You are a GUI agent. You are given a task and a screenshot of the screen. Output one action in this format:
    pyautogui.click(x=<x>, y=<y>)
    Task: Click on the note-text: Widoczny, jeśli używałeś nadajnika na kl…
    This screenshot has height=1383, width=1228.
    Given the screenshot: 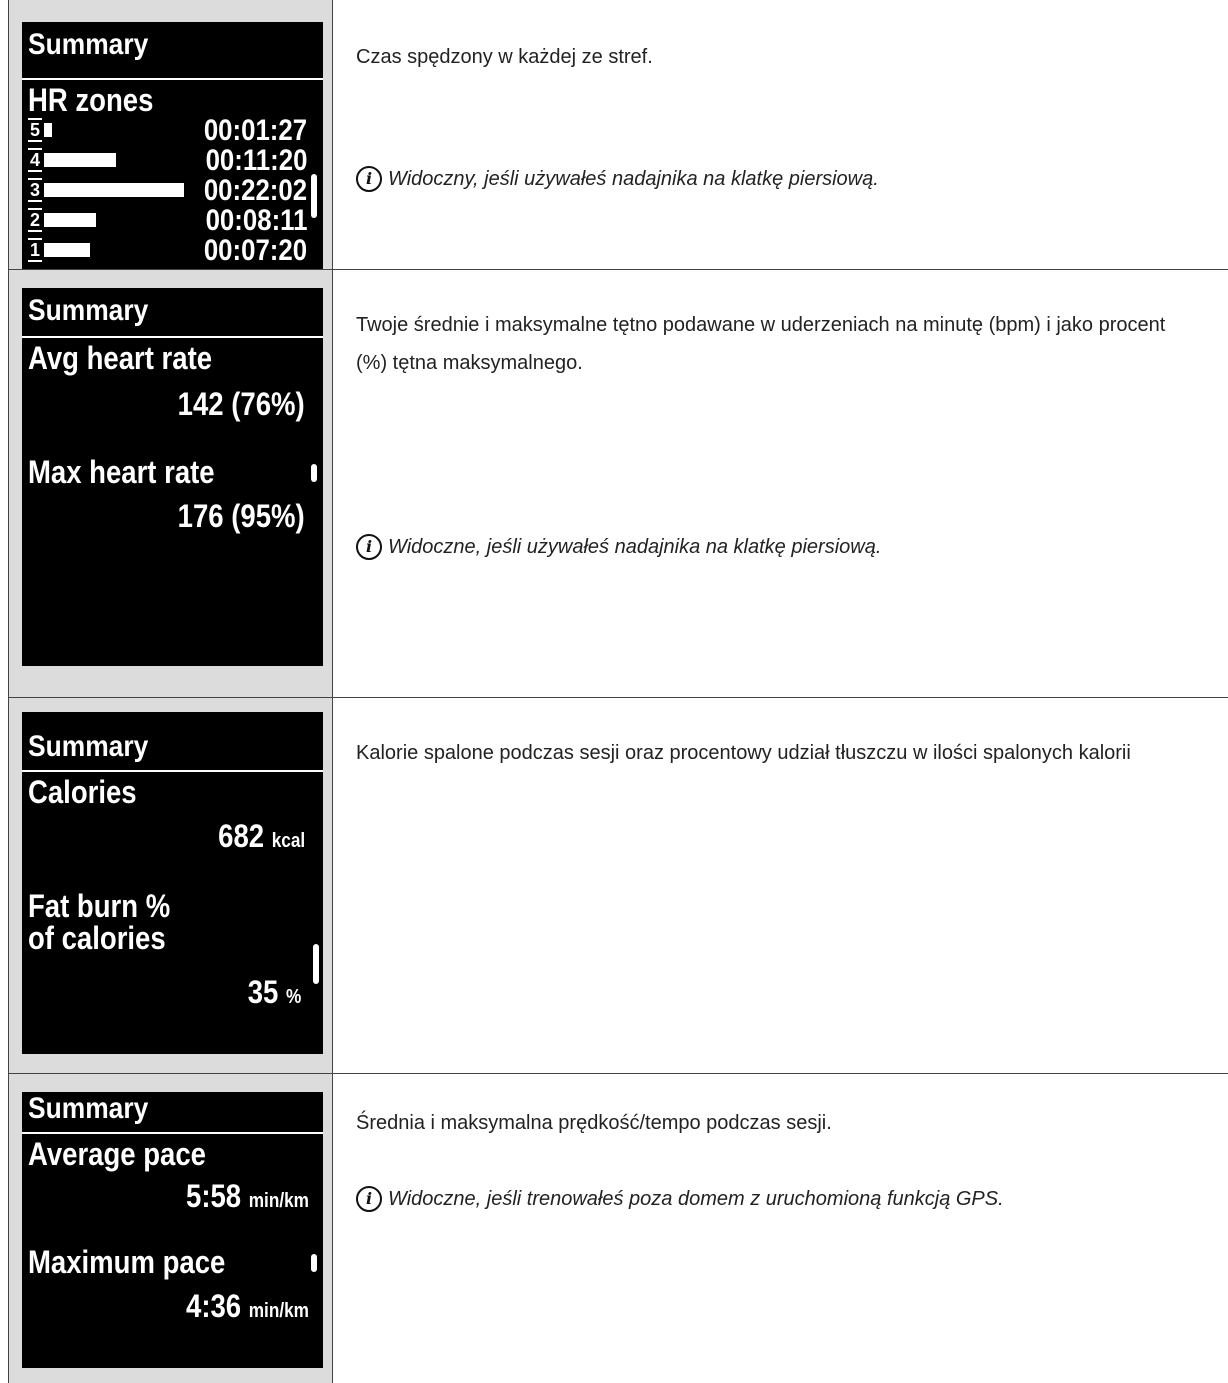 What is the action you would take?
    pyautogui.click(x=633, y=178)
    